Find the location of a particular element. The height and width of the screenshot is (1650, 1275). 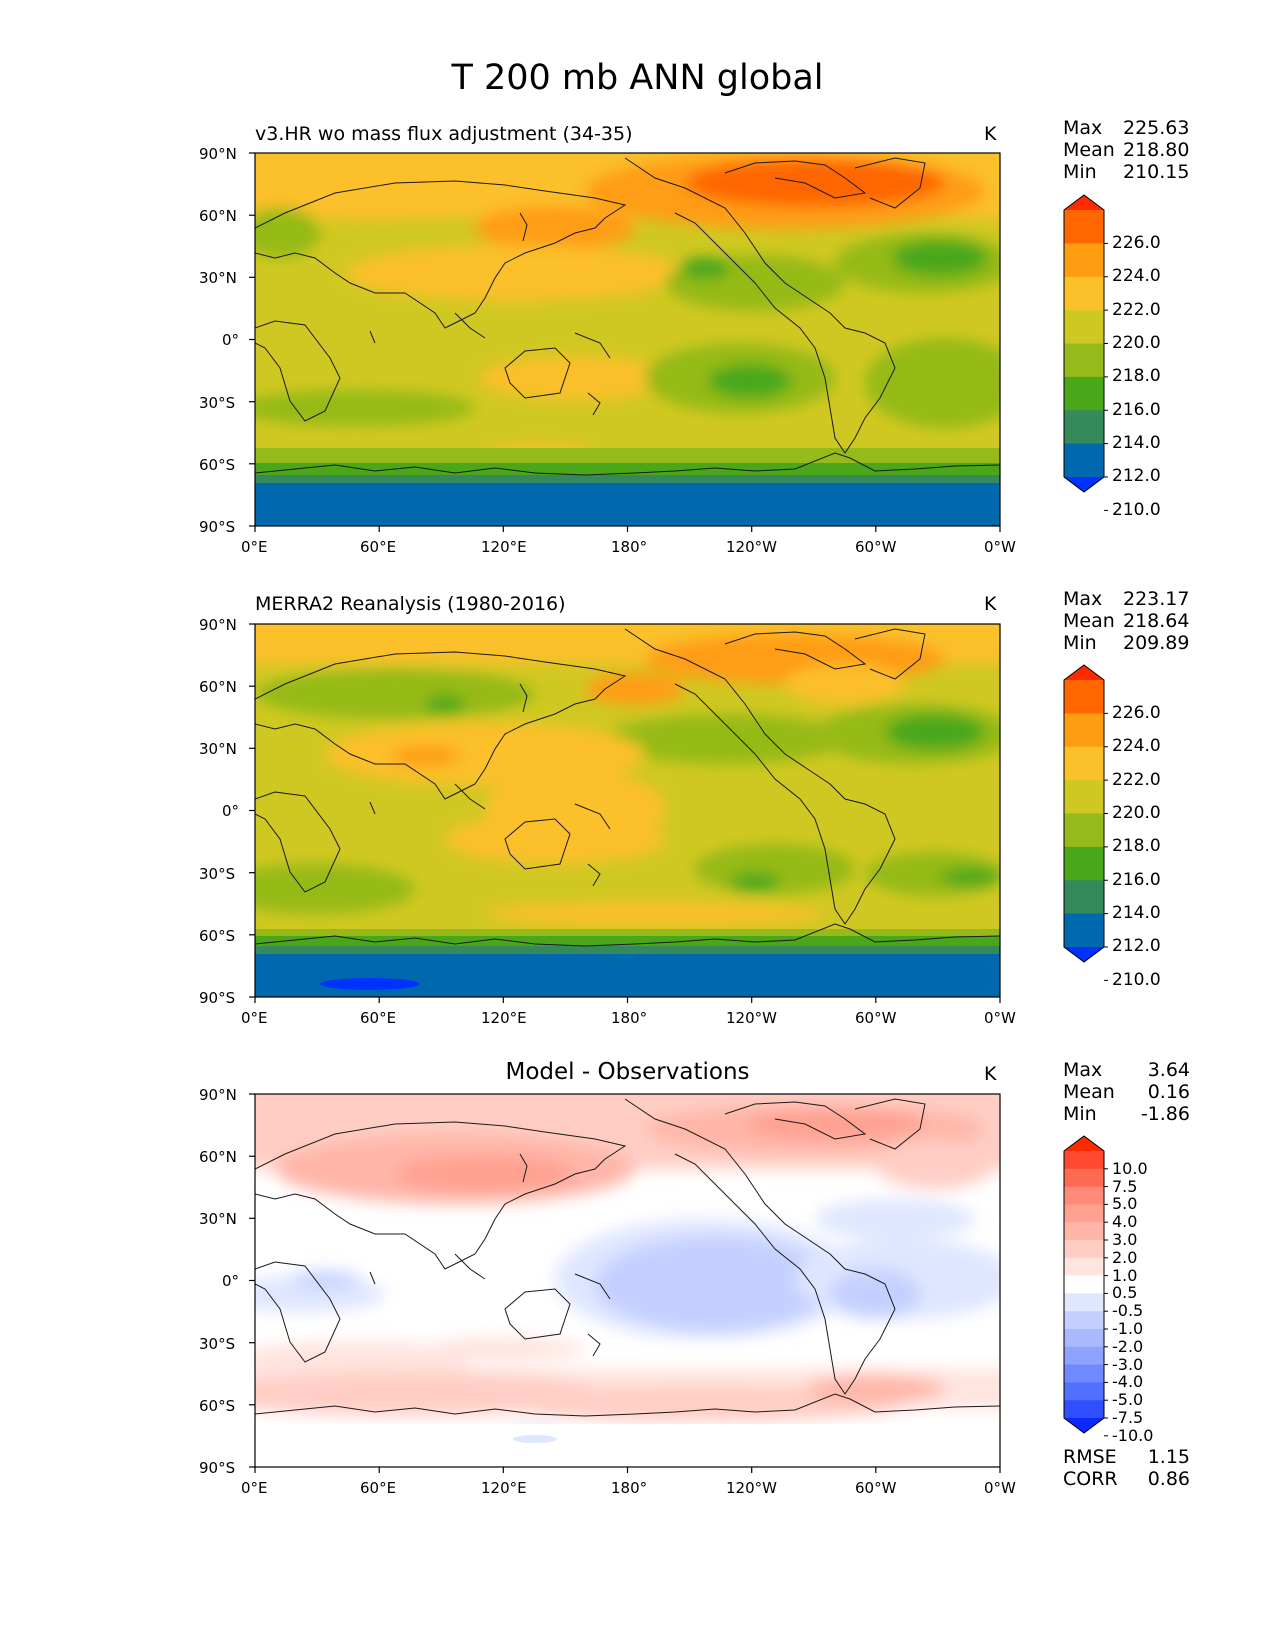

colorbar-label: 3.0 is located at coordinates (1125, 1240).